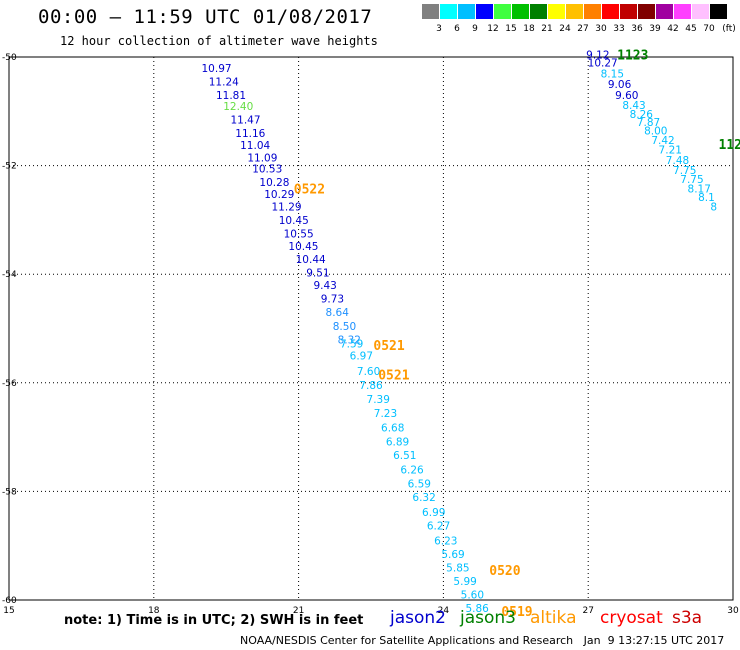  I want to click on page-title: 00:00 — 11:59 UTC 01/08/2017, so click(205, 17).